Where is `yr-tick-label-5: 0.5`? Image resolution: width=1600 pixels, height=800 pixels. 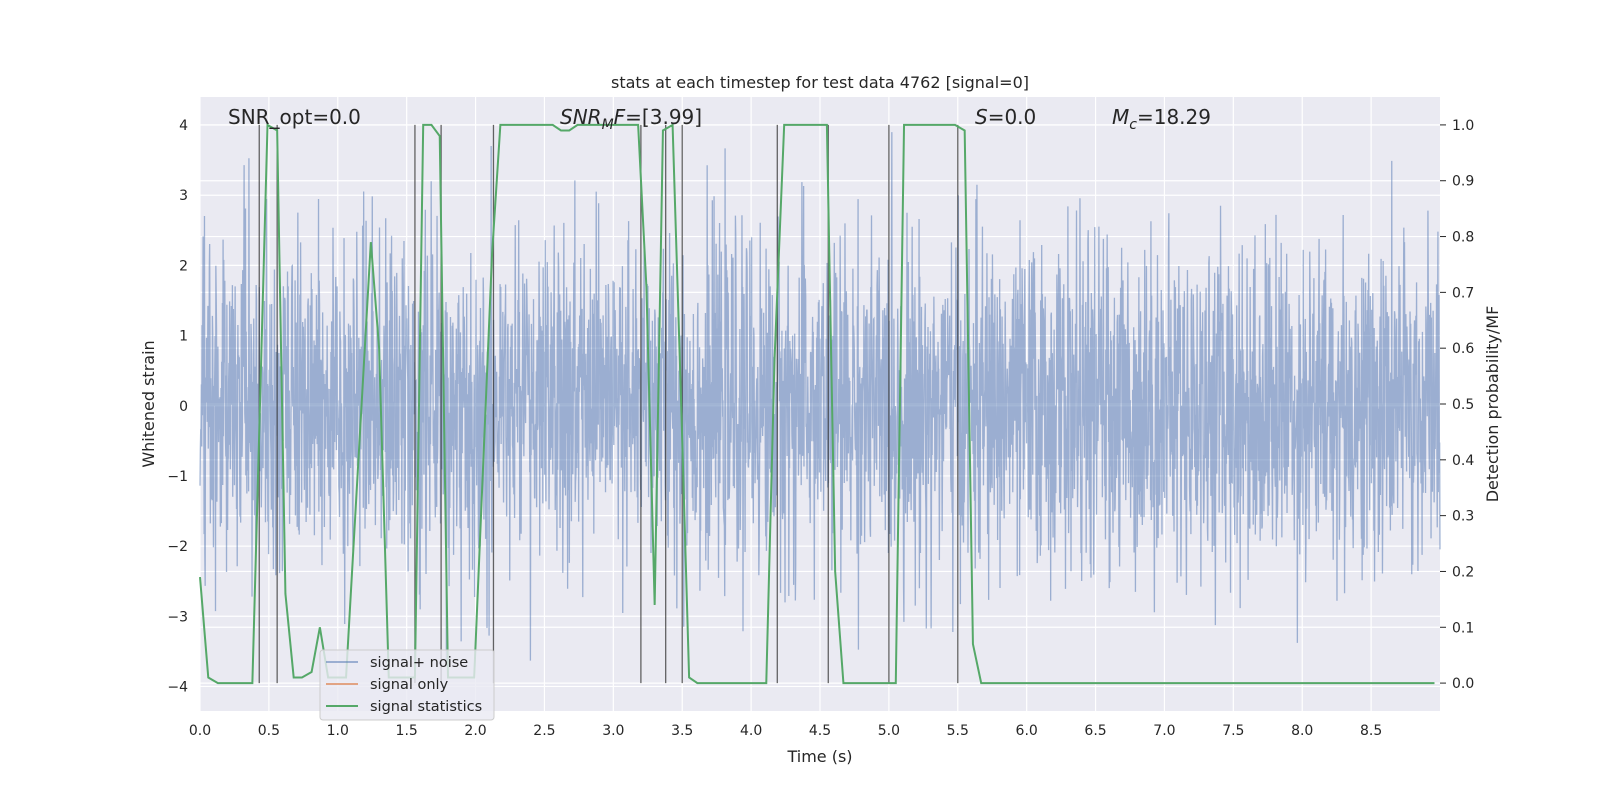 yr-tick-label-5: 0.5 is located at coordinates (1463, 405).